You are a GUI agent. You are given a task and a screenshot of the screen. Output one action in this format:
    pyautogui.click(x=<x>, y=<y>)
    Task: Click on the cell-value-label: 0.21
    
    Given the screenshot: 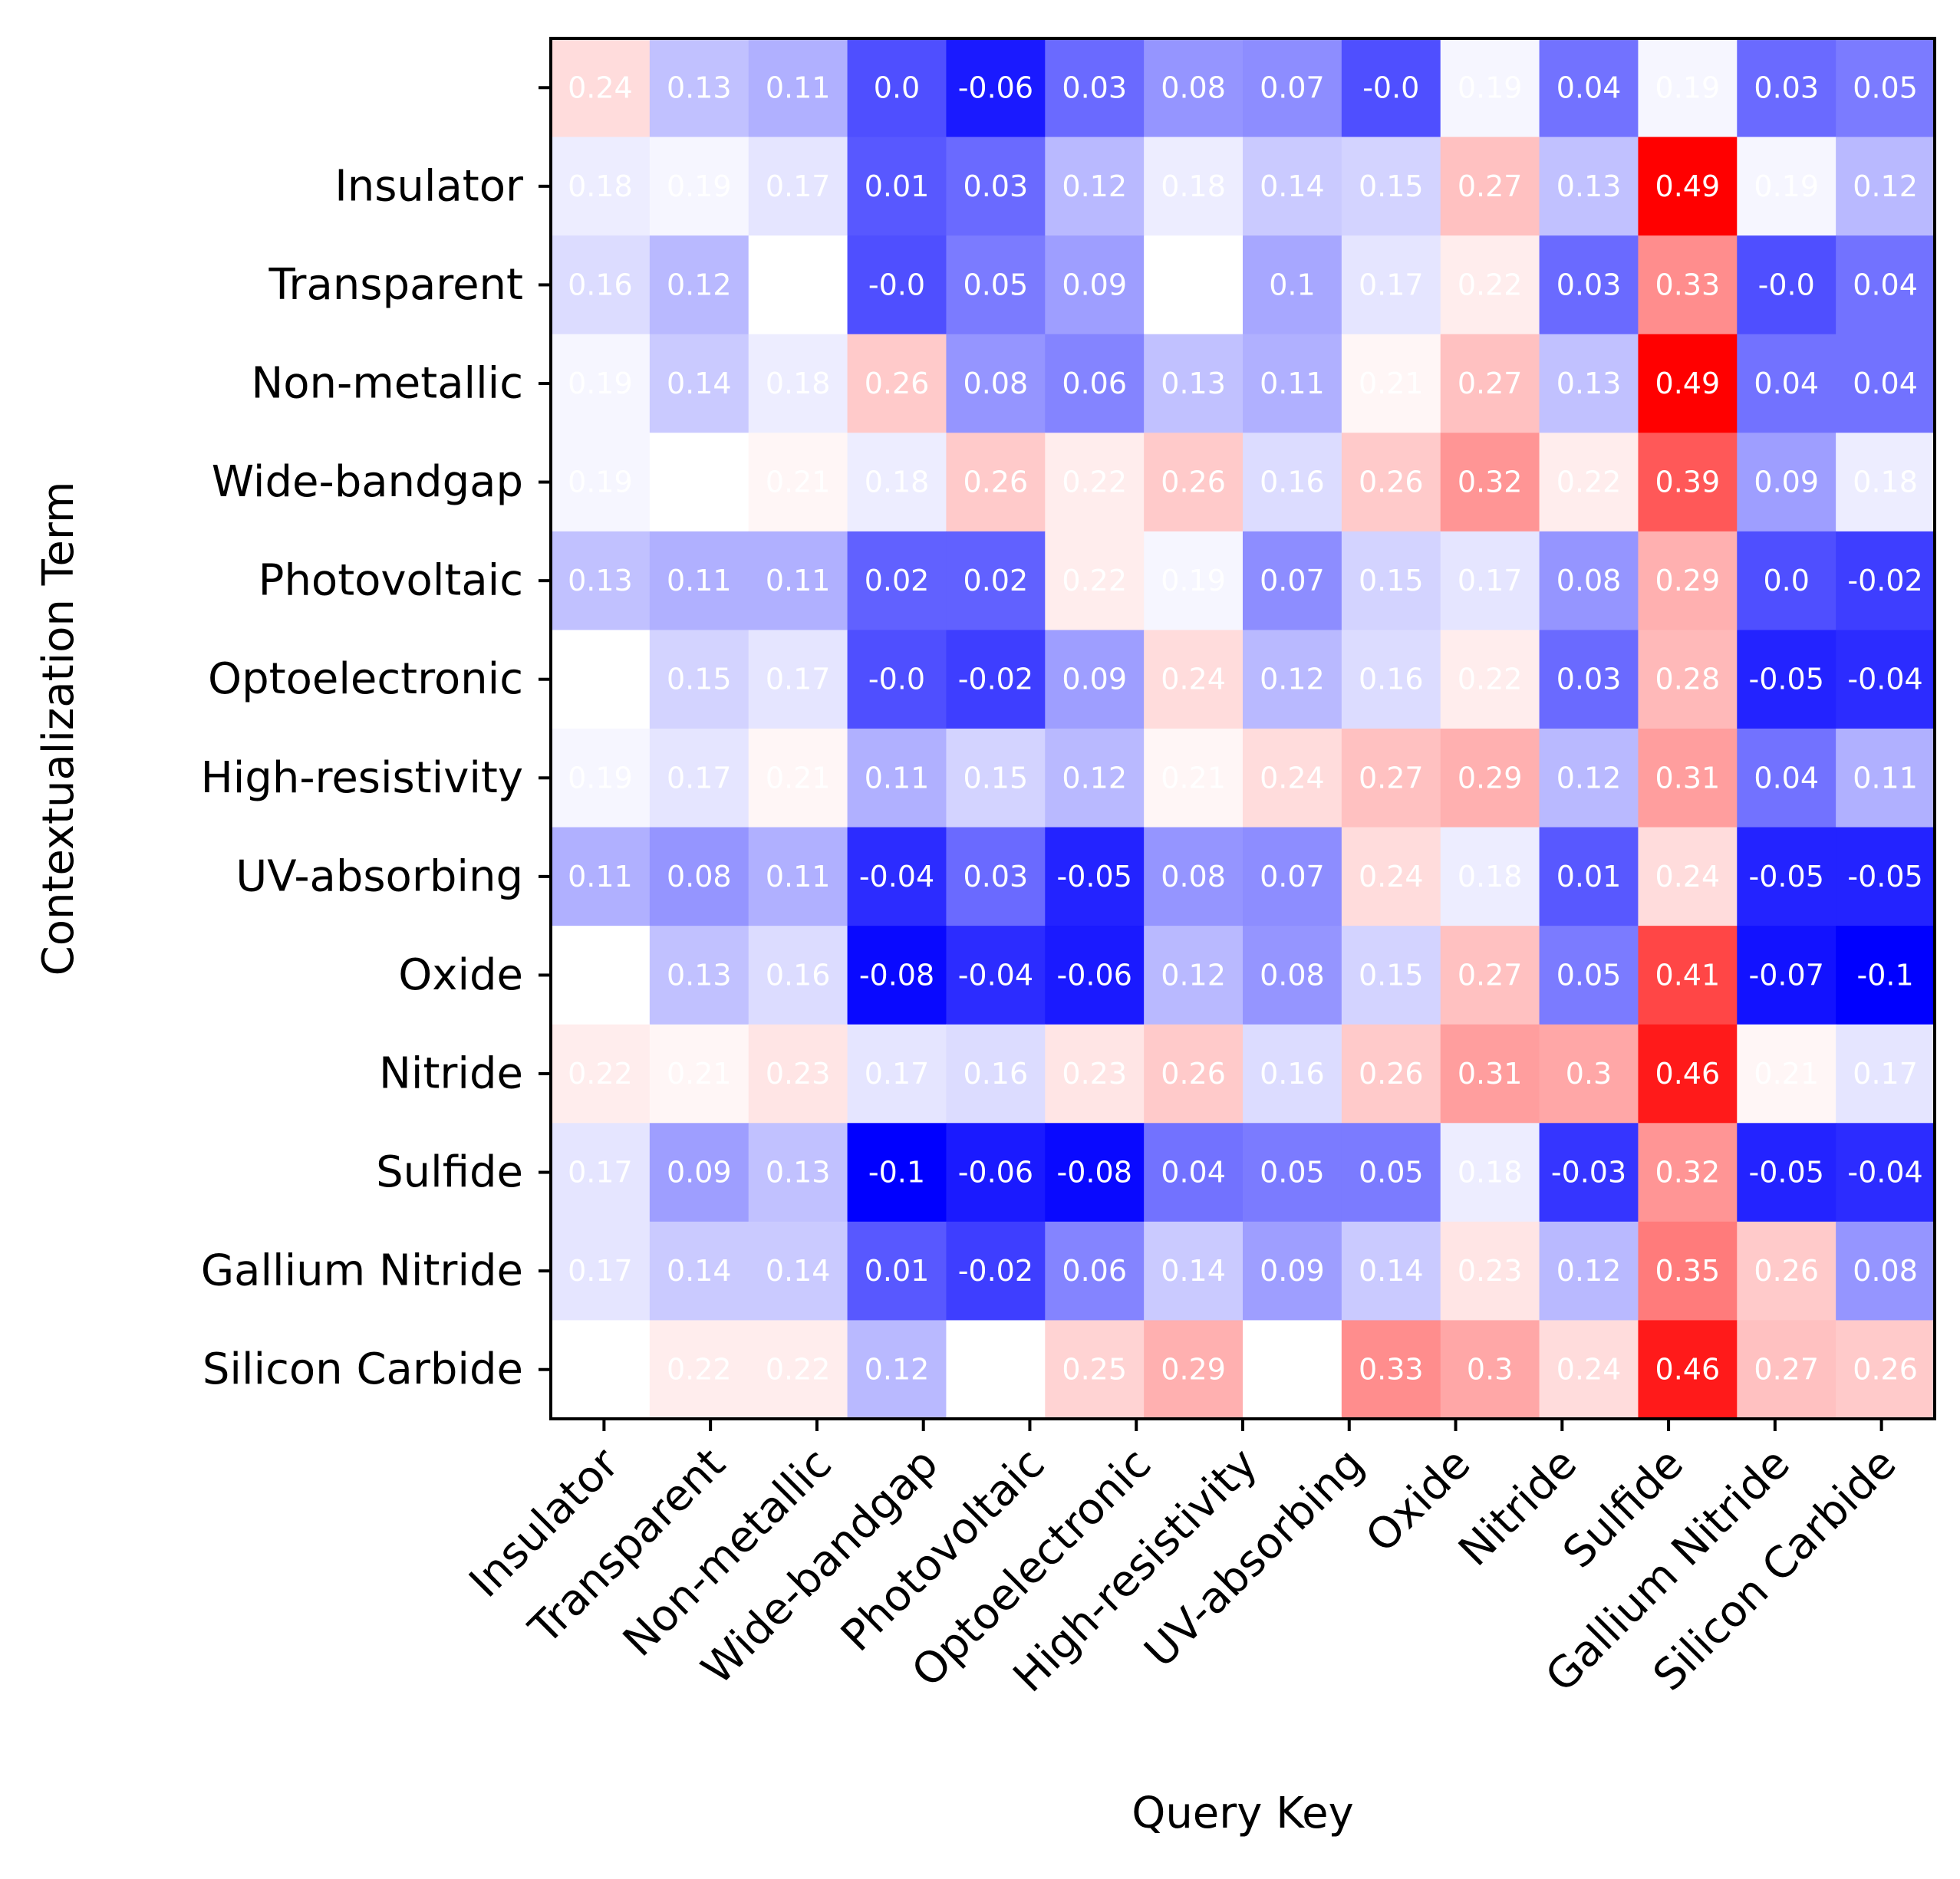 What is the action you would take?
    pyautogui.click(x=1193, y=778)
    